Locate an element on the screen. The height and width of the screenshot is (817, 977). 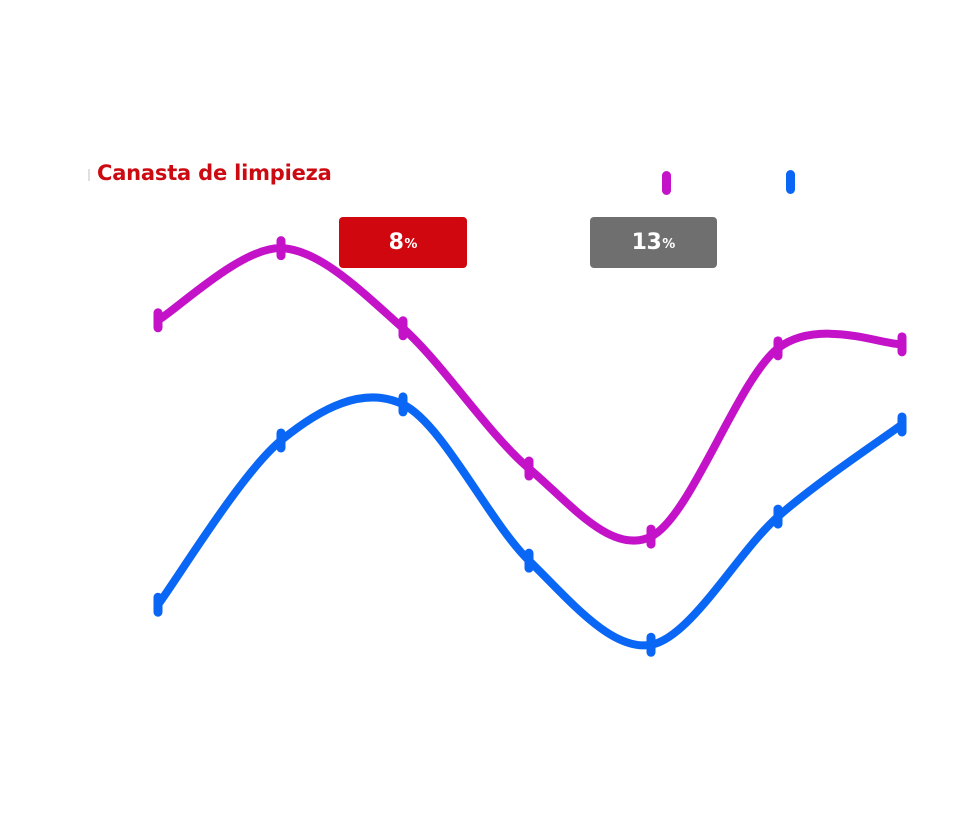
change-badge-secondary: 13% is located at coordinates (653, 242).